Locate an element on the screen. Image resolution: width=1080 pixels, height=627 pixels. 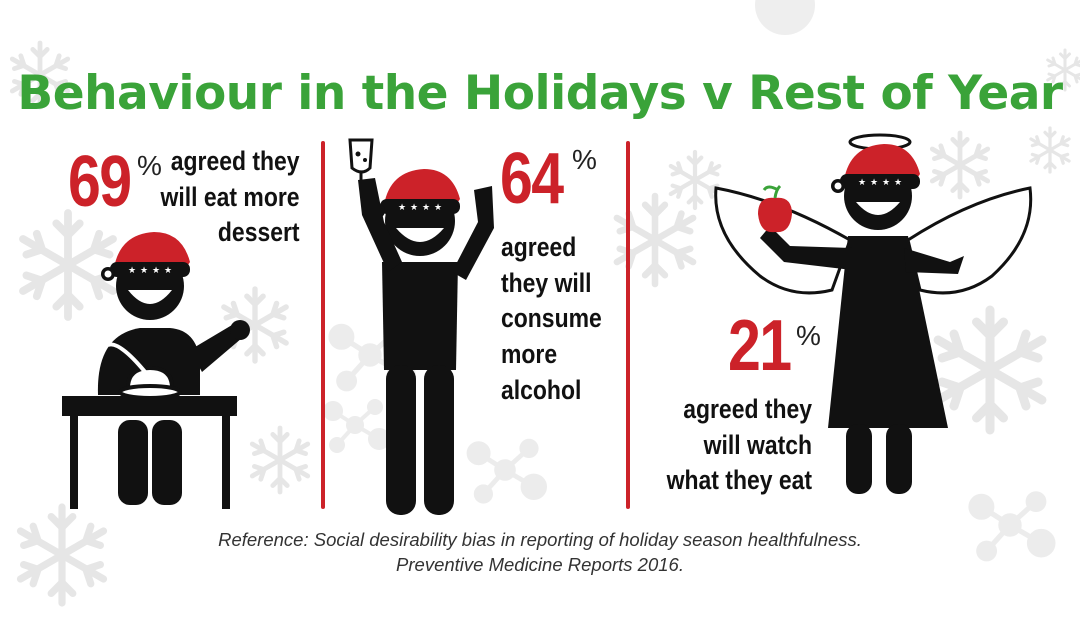
page-title: Behaviour in the Holidays v Rest of Year is located at coordinates (540, 93).